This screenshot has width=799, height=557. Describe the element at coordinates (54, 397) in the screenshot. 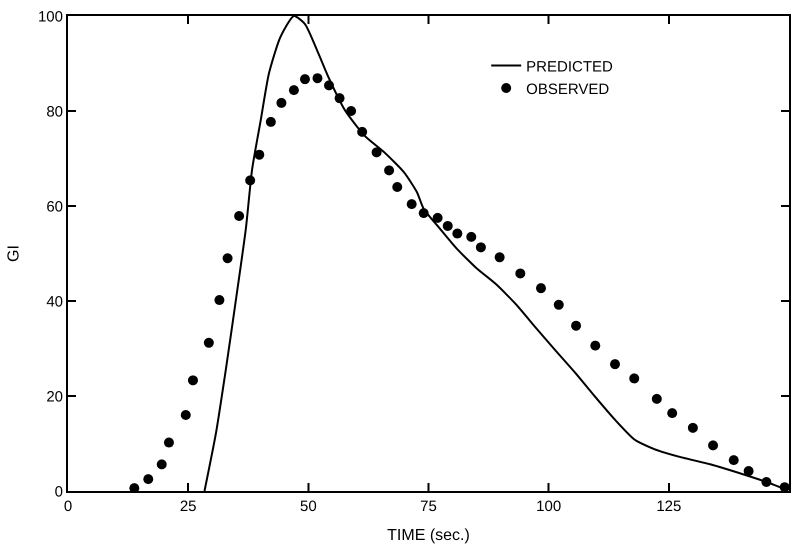

I see `y-tick-label: 20` at that location.